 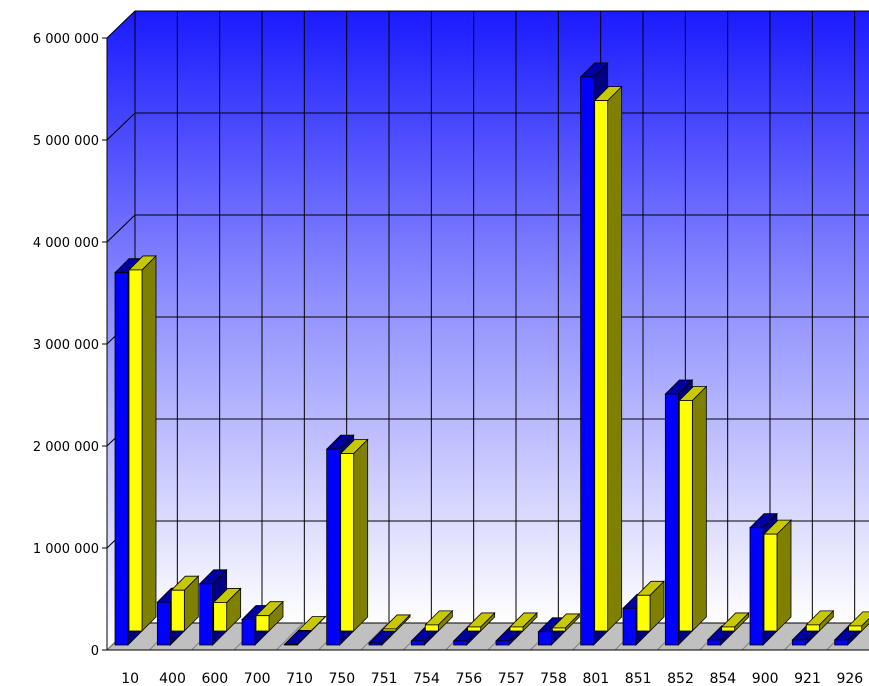 I want to click on y-tick-label: 3 000 000, so click(x=66, y=345).